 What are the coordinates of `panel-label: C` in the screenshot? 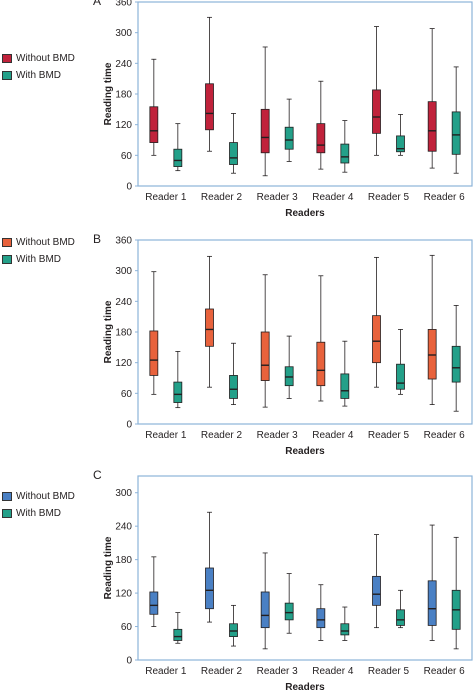 It's located at (97, 475).